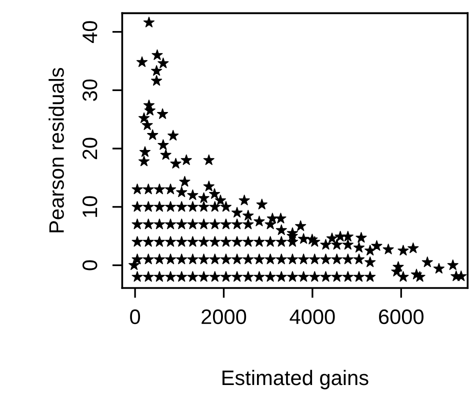  Describe the element at coordinates (90, 265) in the screenshot. I see `y-tick-label: 0` at that location.